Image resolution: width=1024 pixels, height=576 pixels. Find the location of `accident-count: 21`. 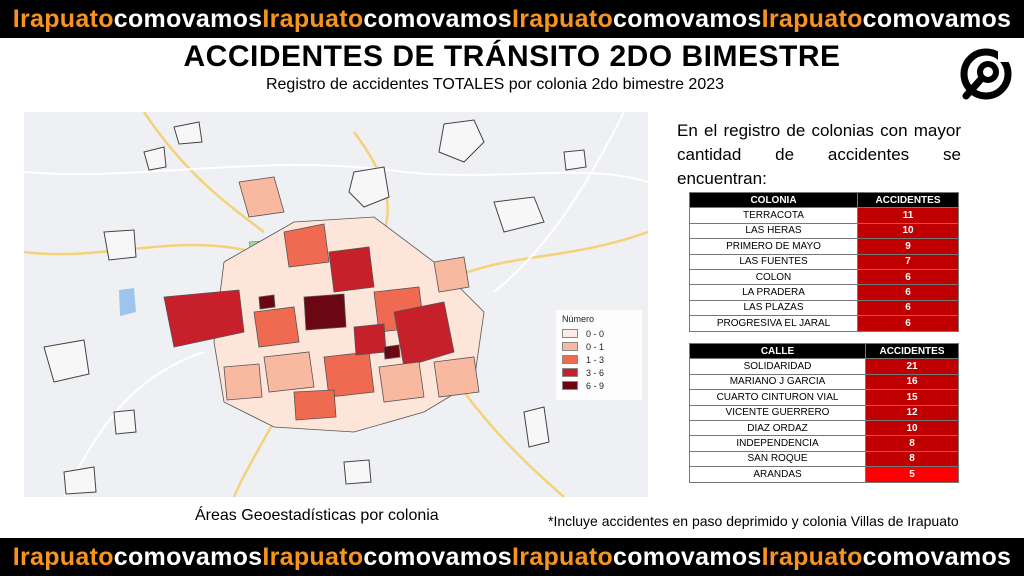

accident-count: 21 is located at coordinates (912, 366).